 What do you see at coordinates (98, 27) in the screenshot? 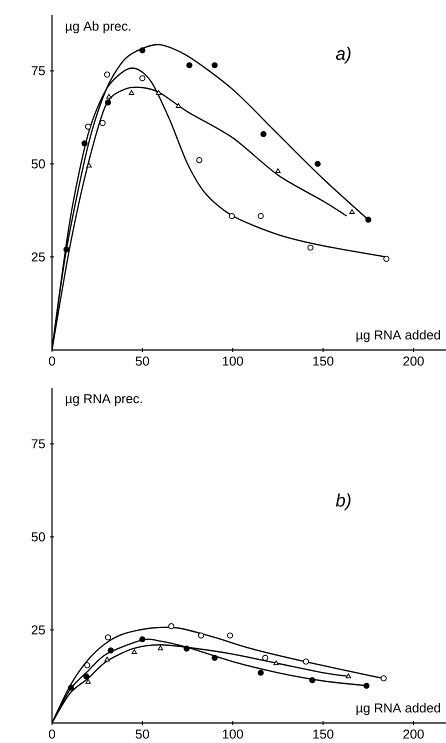
I see `y-axis-title: µg Ab prec.` at bounding box center [98, 27].